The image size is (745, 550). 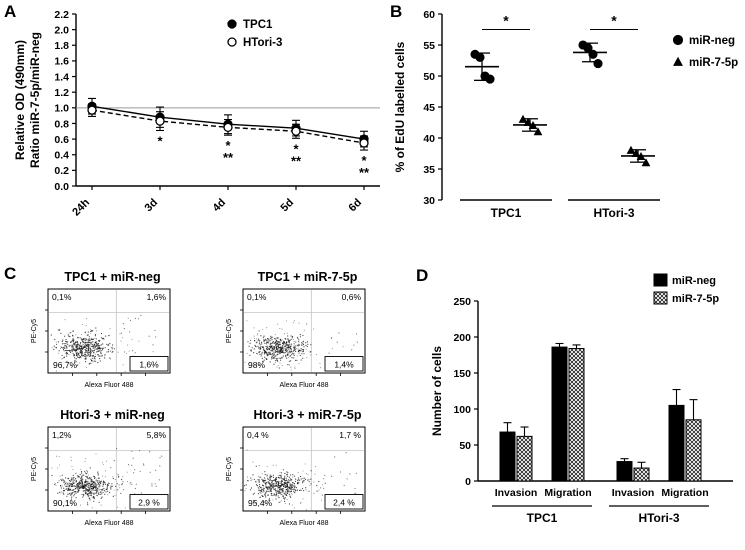 What do you see at coordinates (262, 43) in the screenshot?
I see `legend-label: HTori-3` at bounding box center [262, 43].